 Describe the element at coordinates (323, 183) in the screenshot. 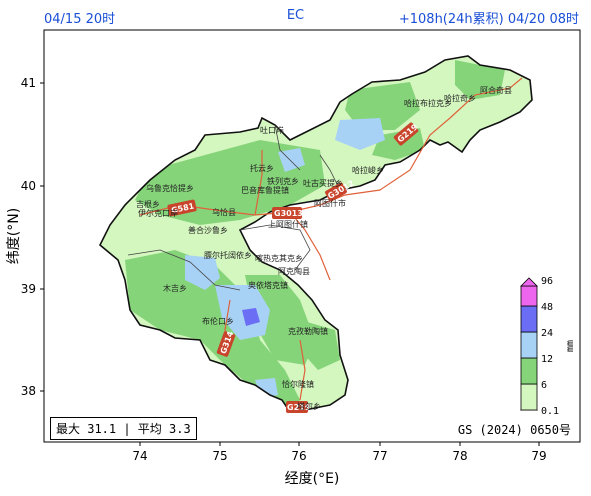

I see `place-label: 吐古买提乡` at that location.